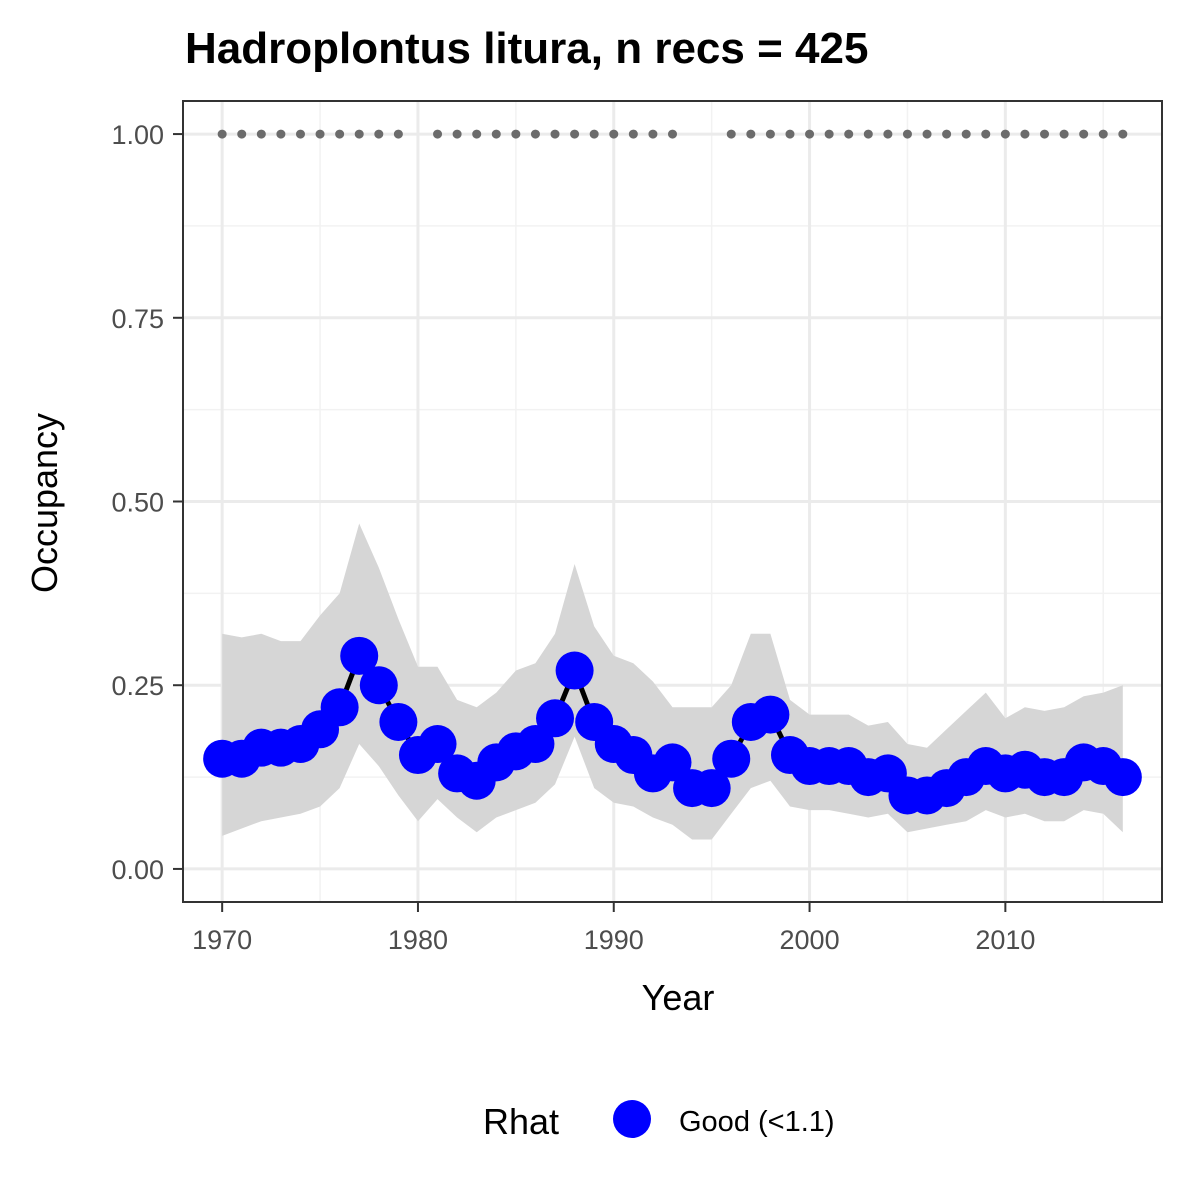 The image size is (1200, 1200). What do you see at coordinates (137, 319) in the screenshot?
I see `y-axis-tick-label: 0.75` at bounding box center [137, 319].